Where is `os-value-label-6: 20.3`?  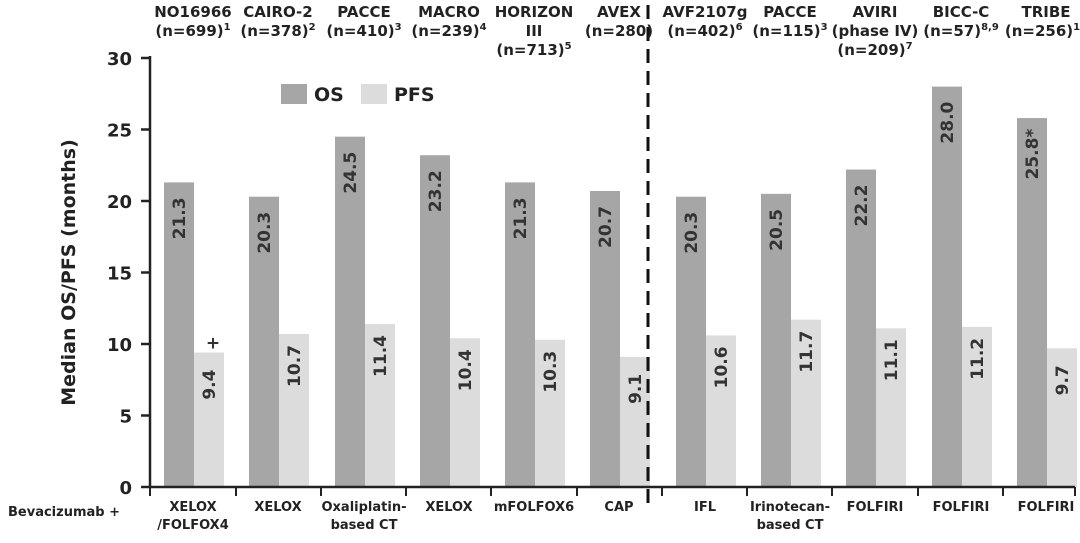 os-value-label-6: 20.3 is located at coordinates (692, 233).